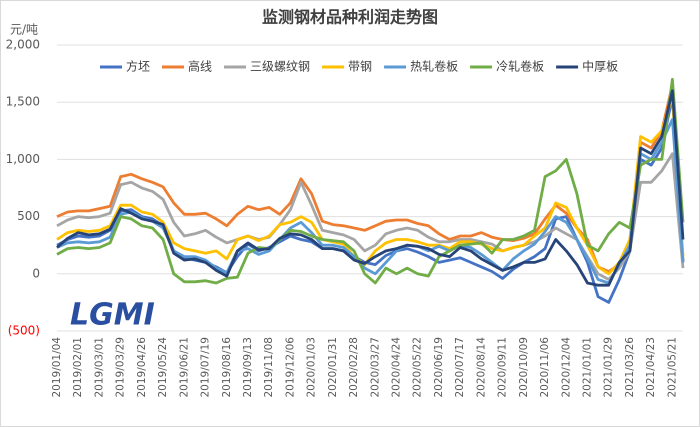  Describe the element at coordinates (138, 66) in the screenshot. I see `legend-label: 方坯` at that location.